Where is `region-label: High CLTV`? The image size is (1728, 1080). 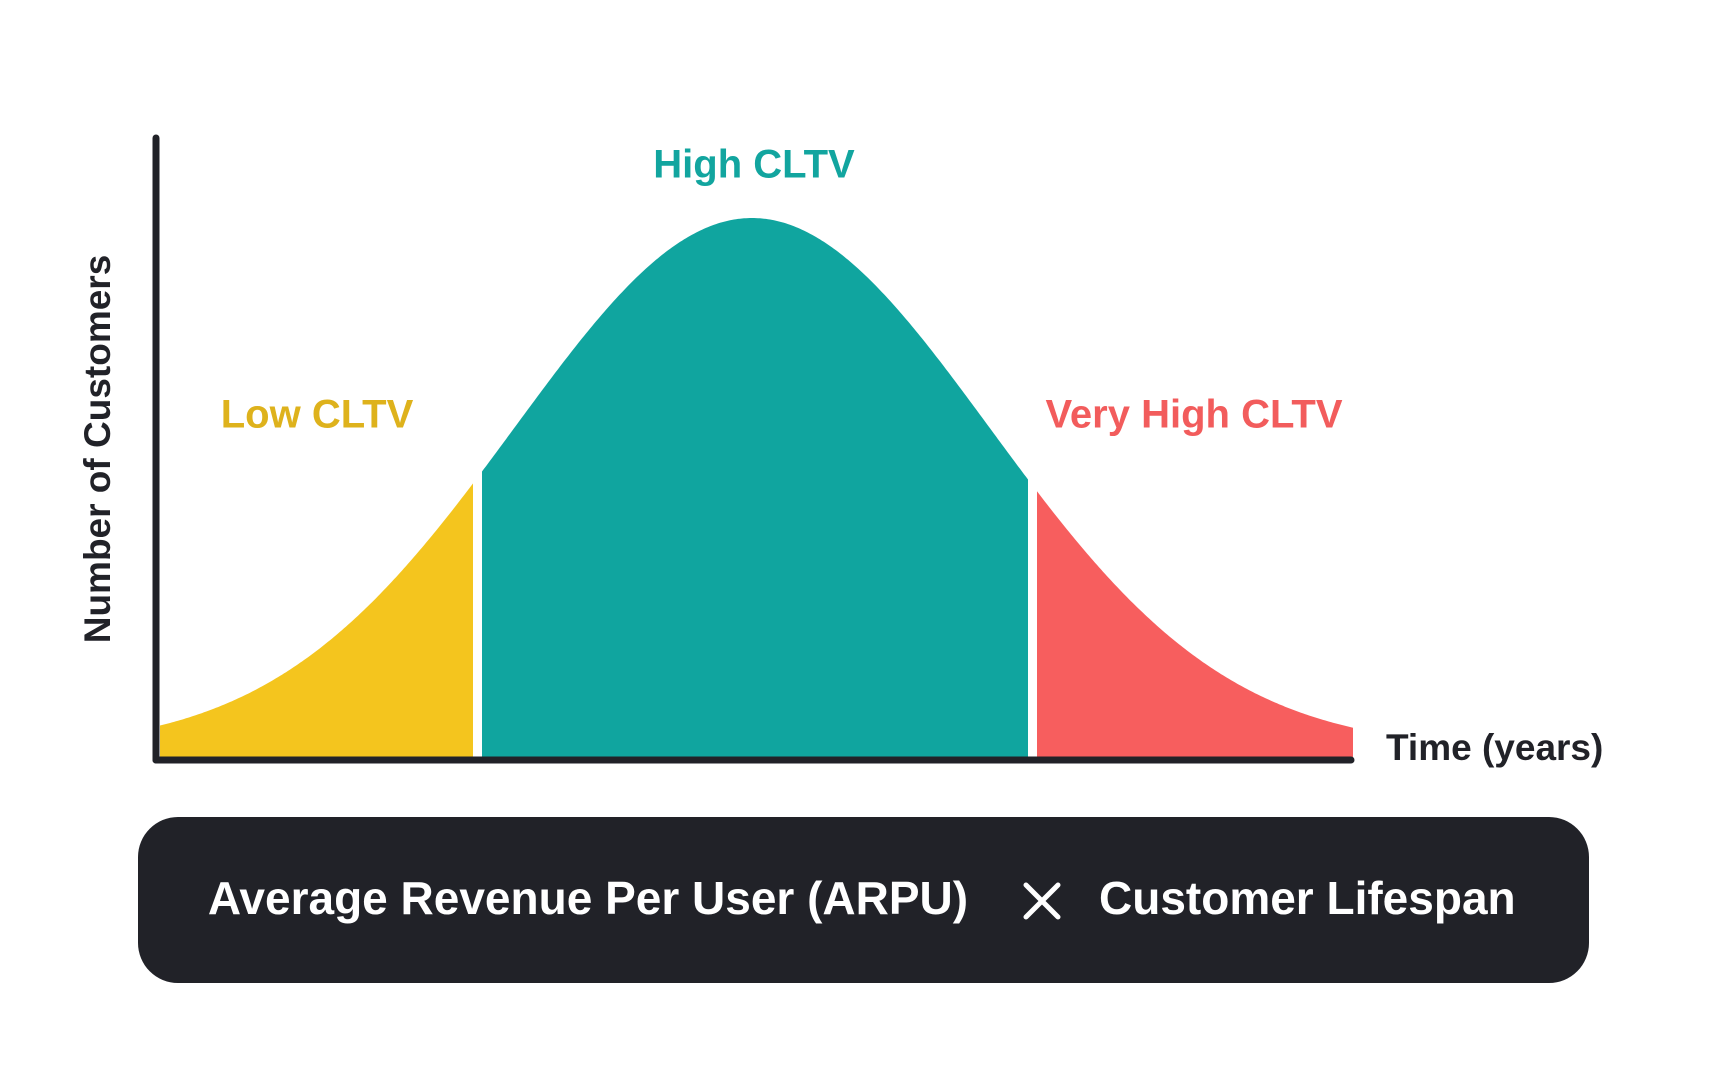
region-label: High CLTV is located at coordinates (754, 165).